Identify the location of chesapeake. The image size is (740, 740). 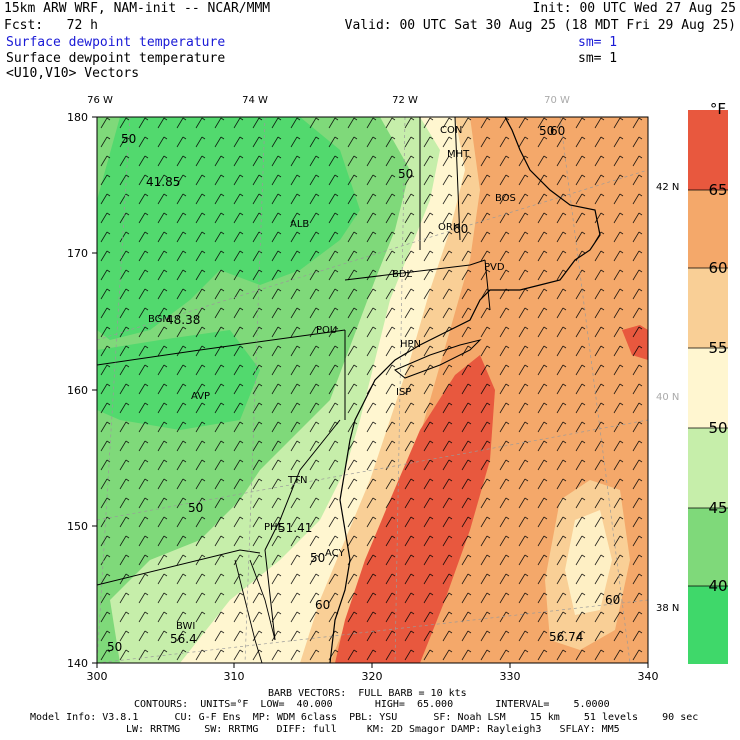
(255, 611).